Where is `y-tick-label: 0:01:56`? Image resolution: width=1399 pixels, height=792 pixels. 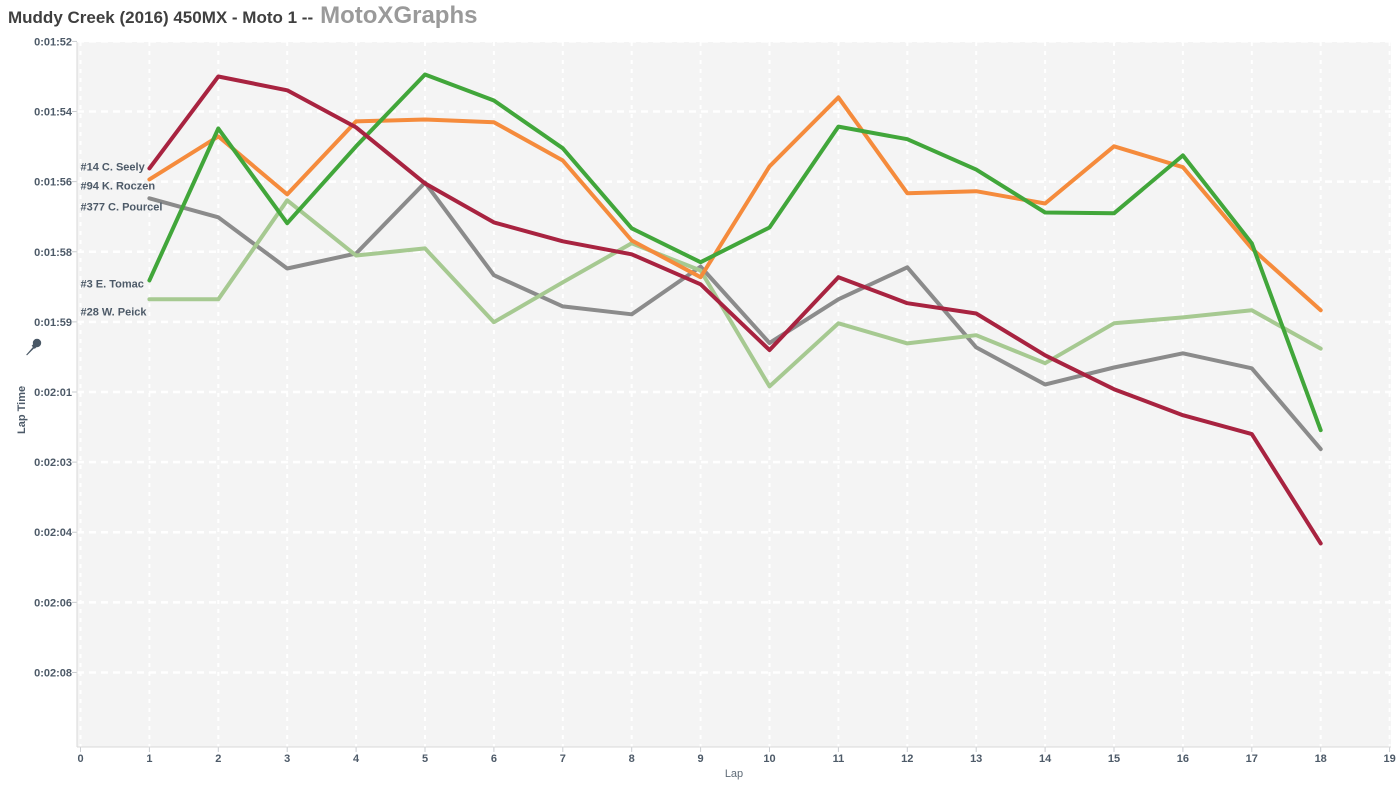 y-tick-label: 0:01:56 is located at coordinates (53, 183).